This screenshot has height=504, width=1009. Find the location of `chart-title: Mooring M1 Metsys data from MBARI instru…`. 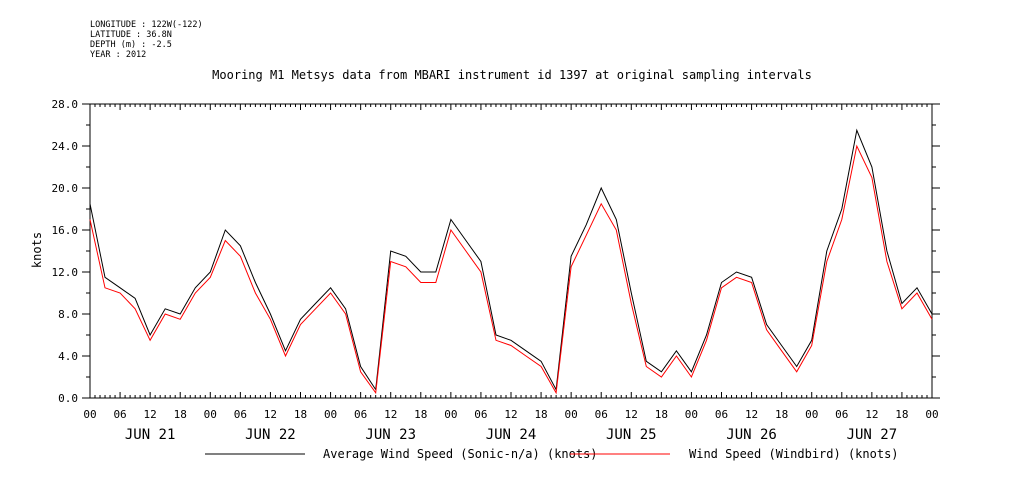

chart-title: Mooring M1 Metsys data from MBARI instru… is located at coordinates (512, 75).